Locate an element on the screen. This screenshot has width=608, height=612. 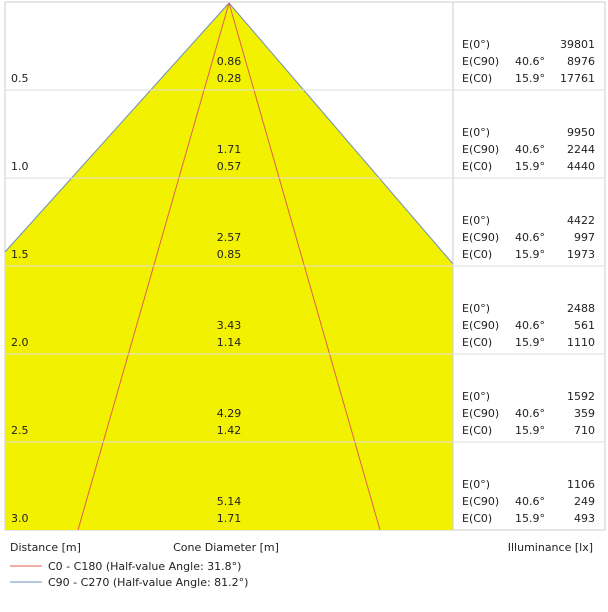
legend-entry: C90 - C270 (Half-value Angle: 81.2°) is located at coordinates (148, 582).